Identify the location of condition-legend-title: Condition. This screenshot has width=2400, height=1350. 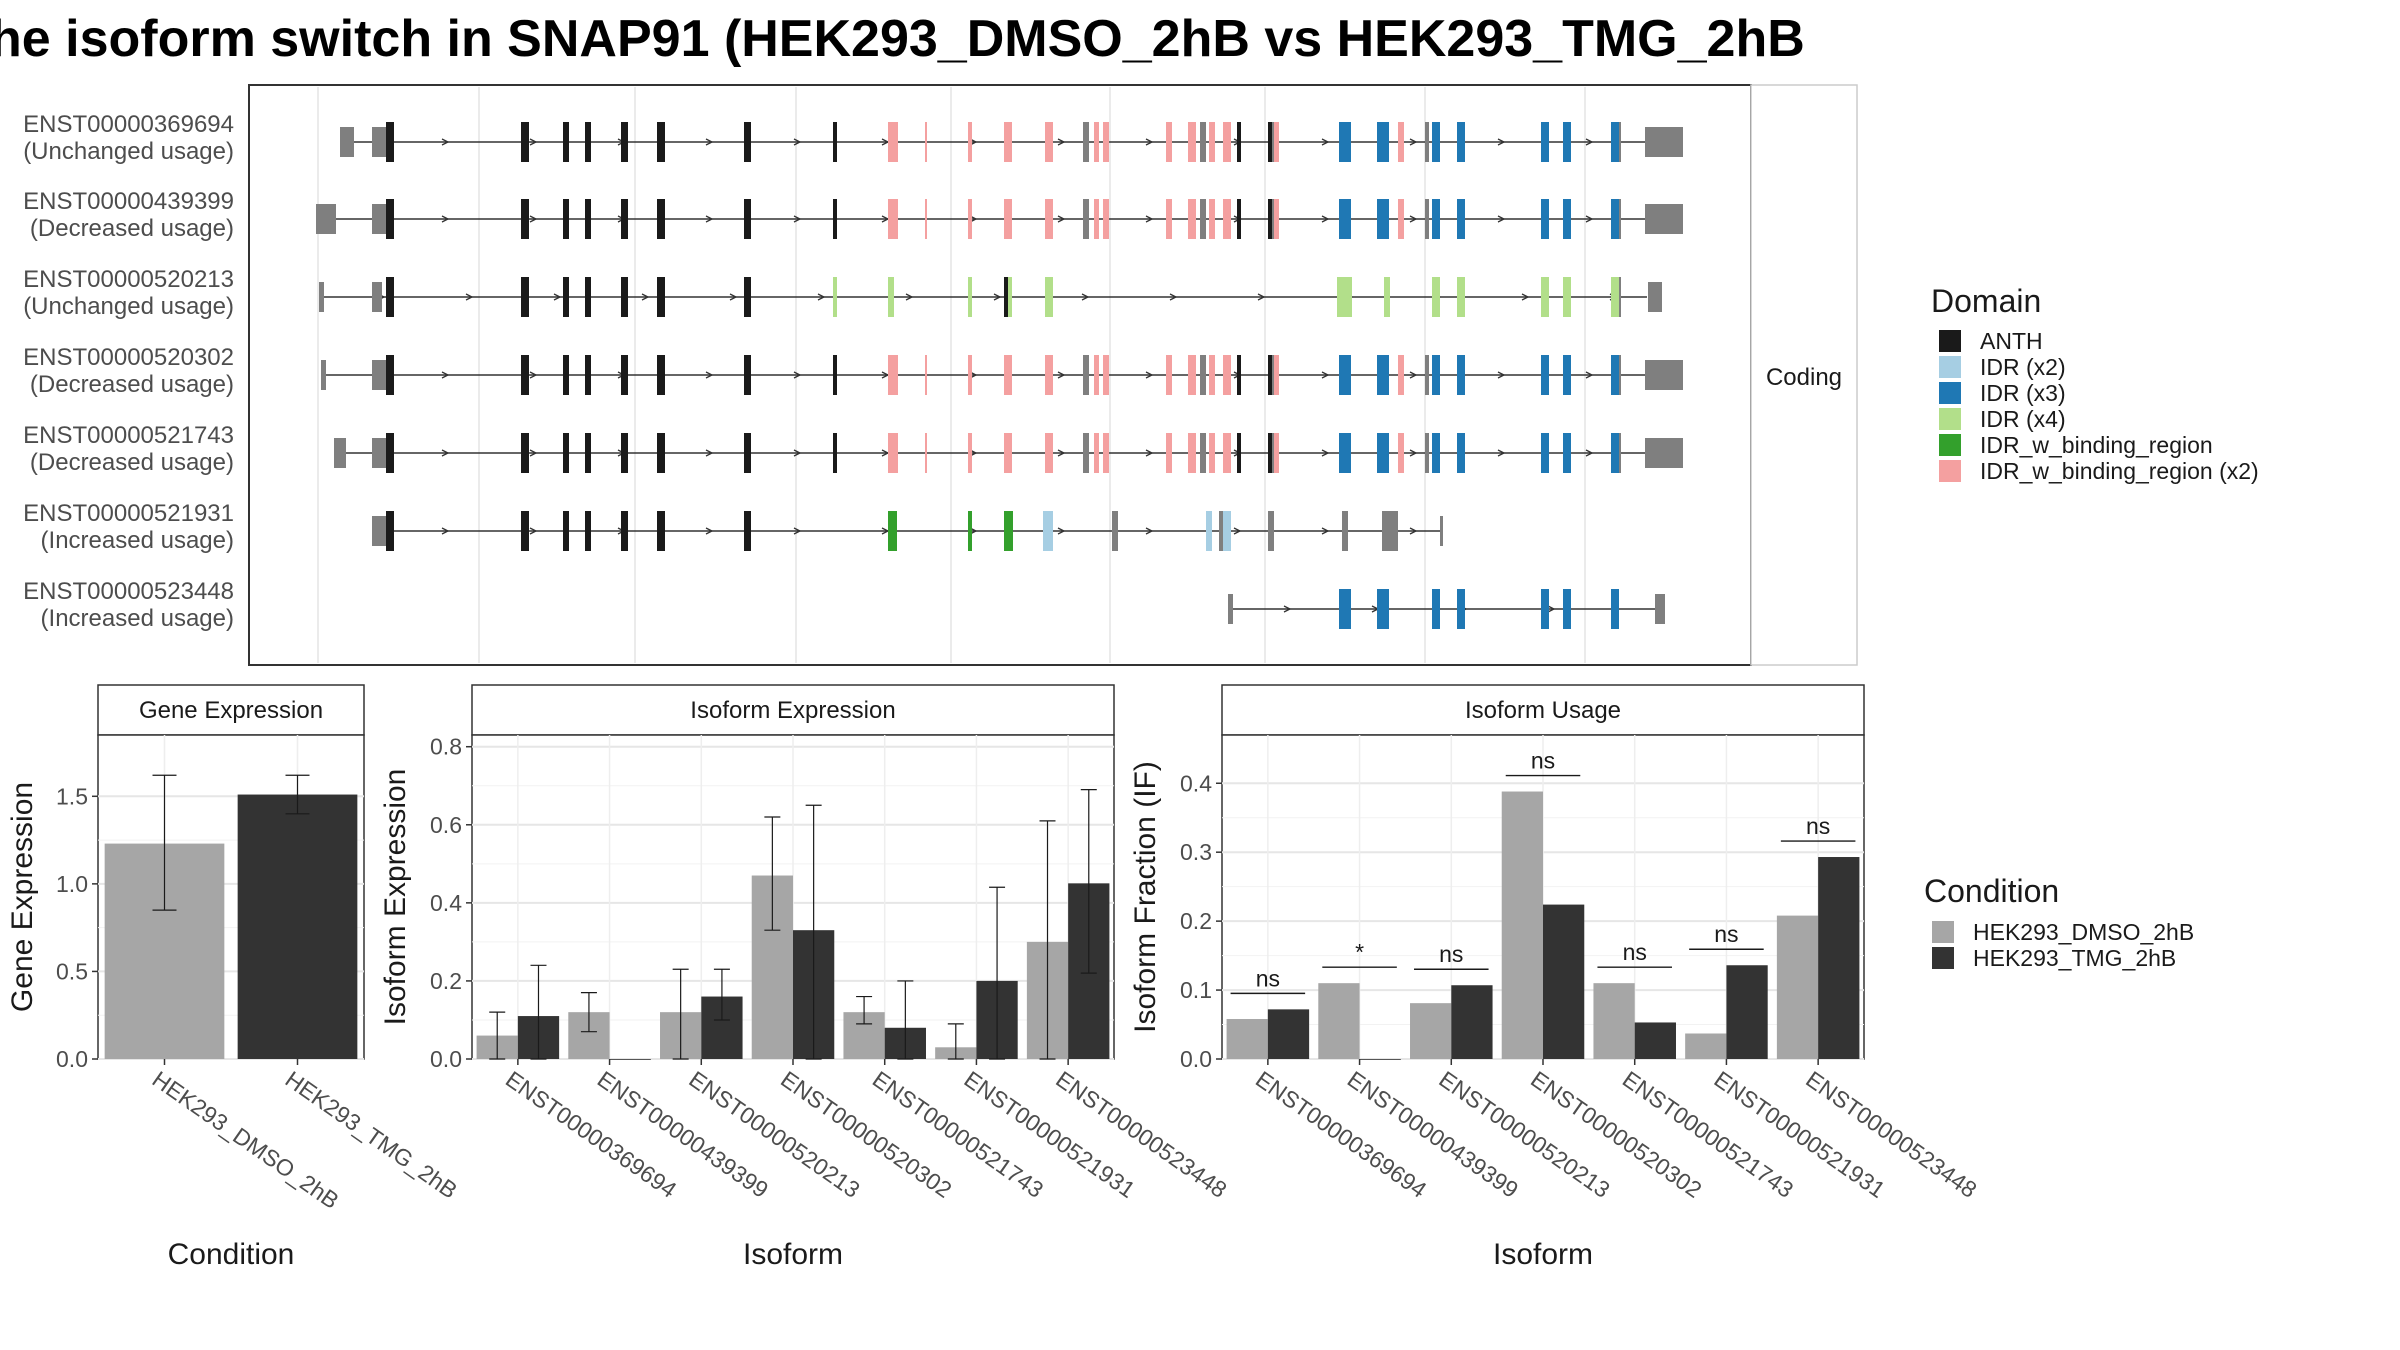
(1991, 891).